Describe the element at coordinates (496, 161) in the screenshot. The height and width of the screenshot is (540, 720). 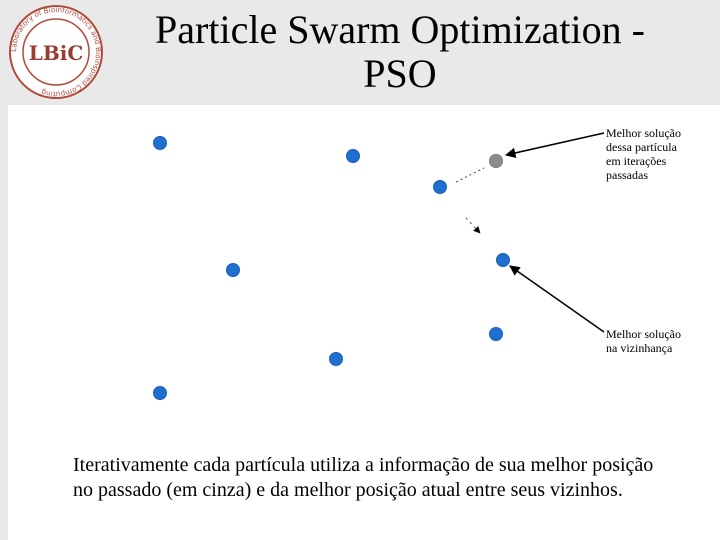
I see `personal-best-particle` at that location.